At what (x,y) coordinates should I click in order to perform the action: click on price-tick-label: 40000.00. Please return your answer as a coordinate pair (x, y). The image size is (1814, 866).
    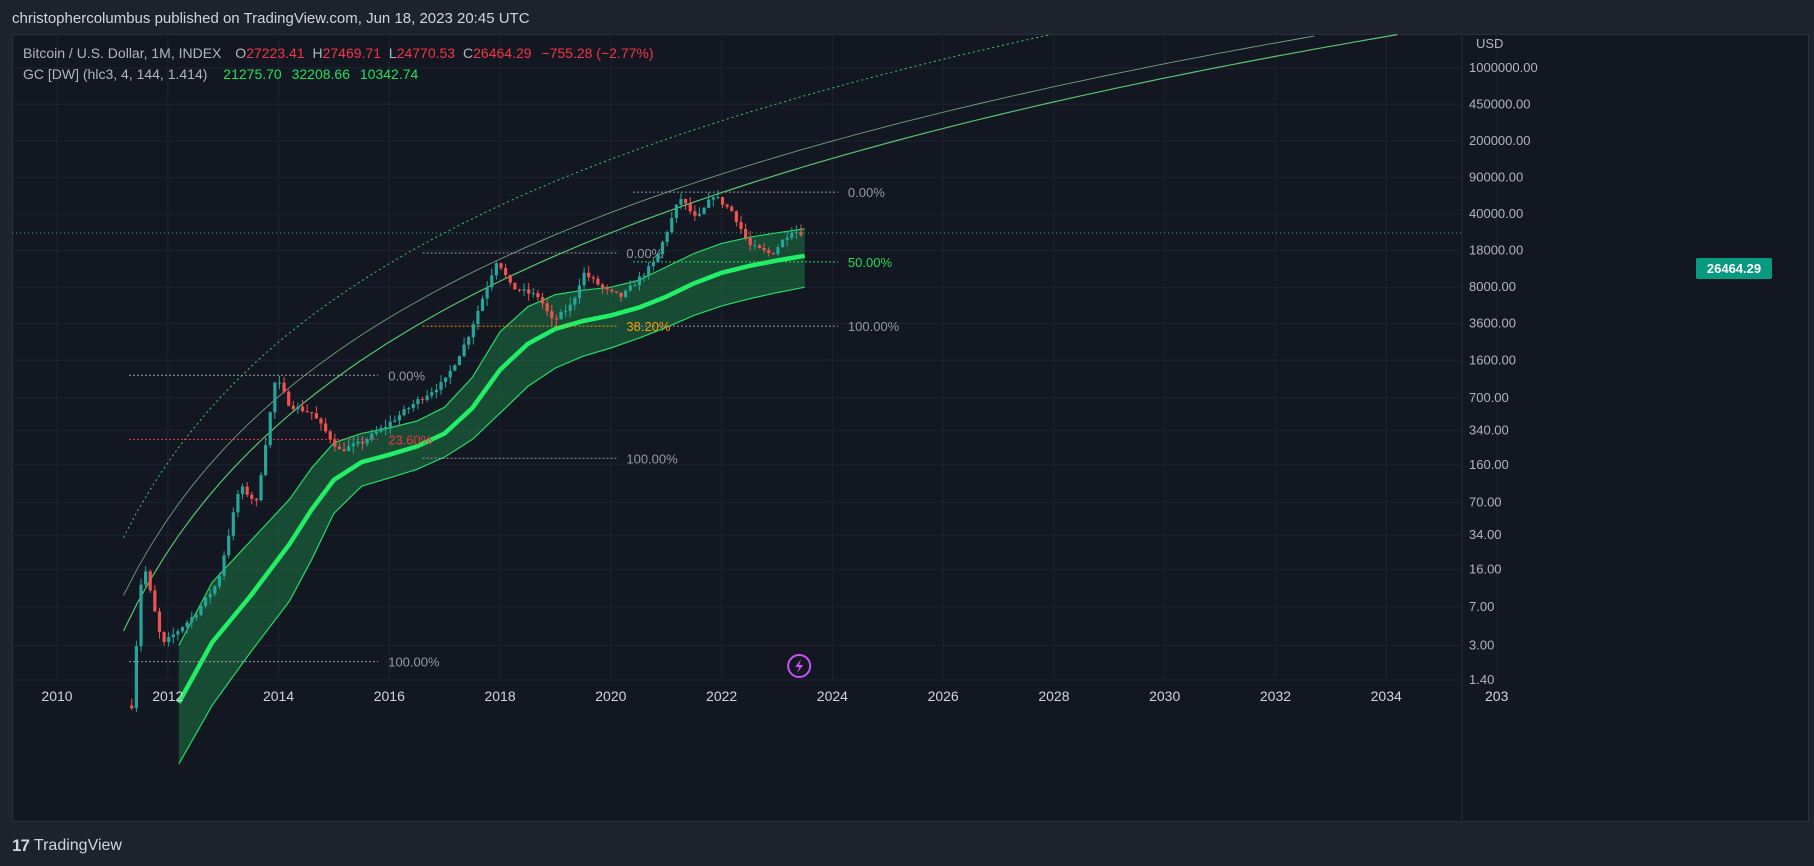
    Looking at the image, I should click on (1496, 213).